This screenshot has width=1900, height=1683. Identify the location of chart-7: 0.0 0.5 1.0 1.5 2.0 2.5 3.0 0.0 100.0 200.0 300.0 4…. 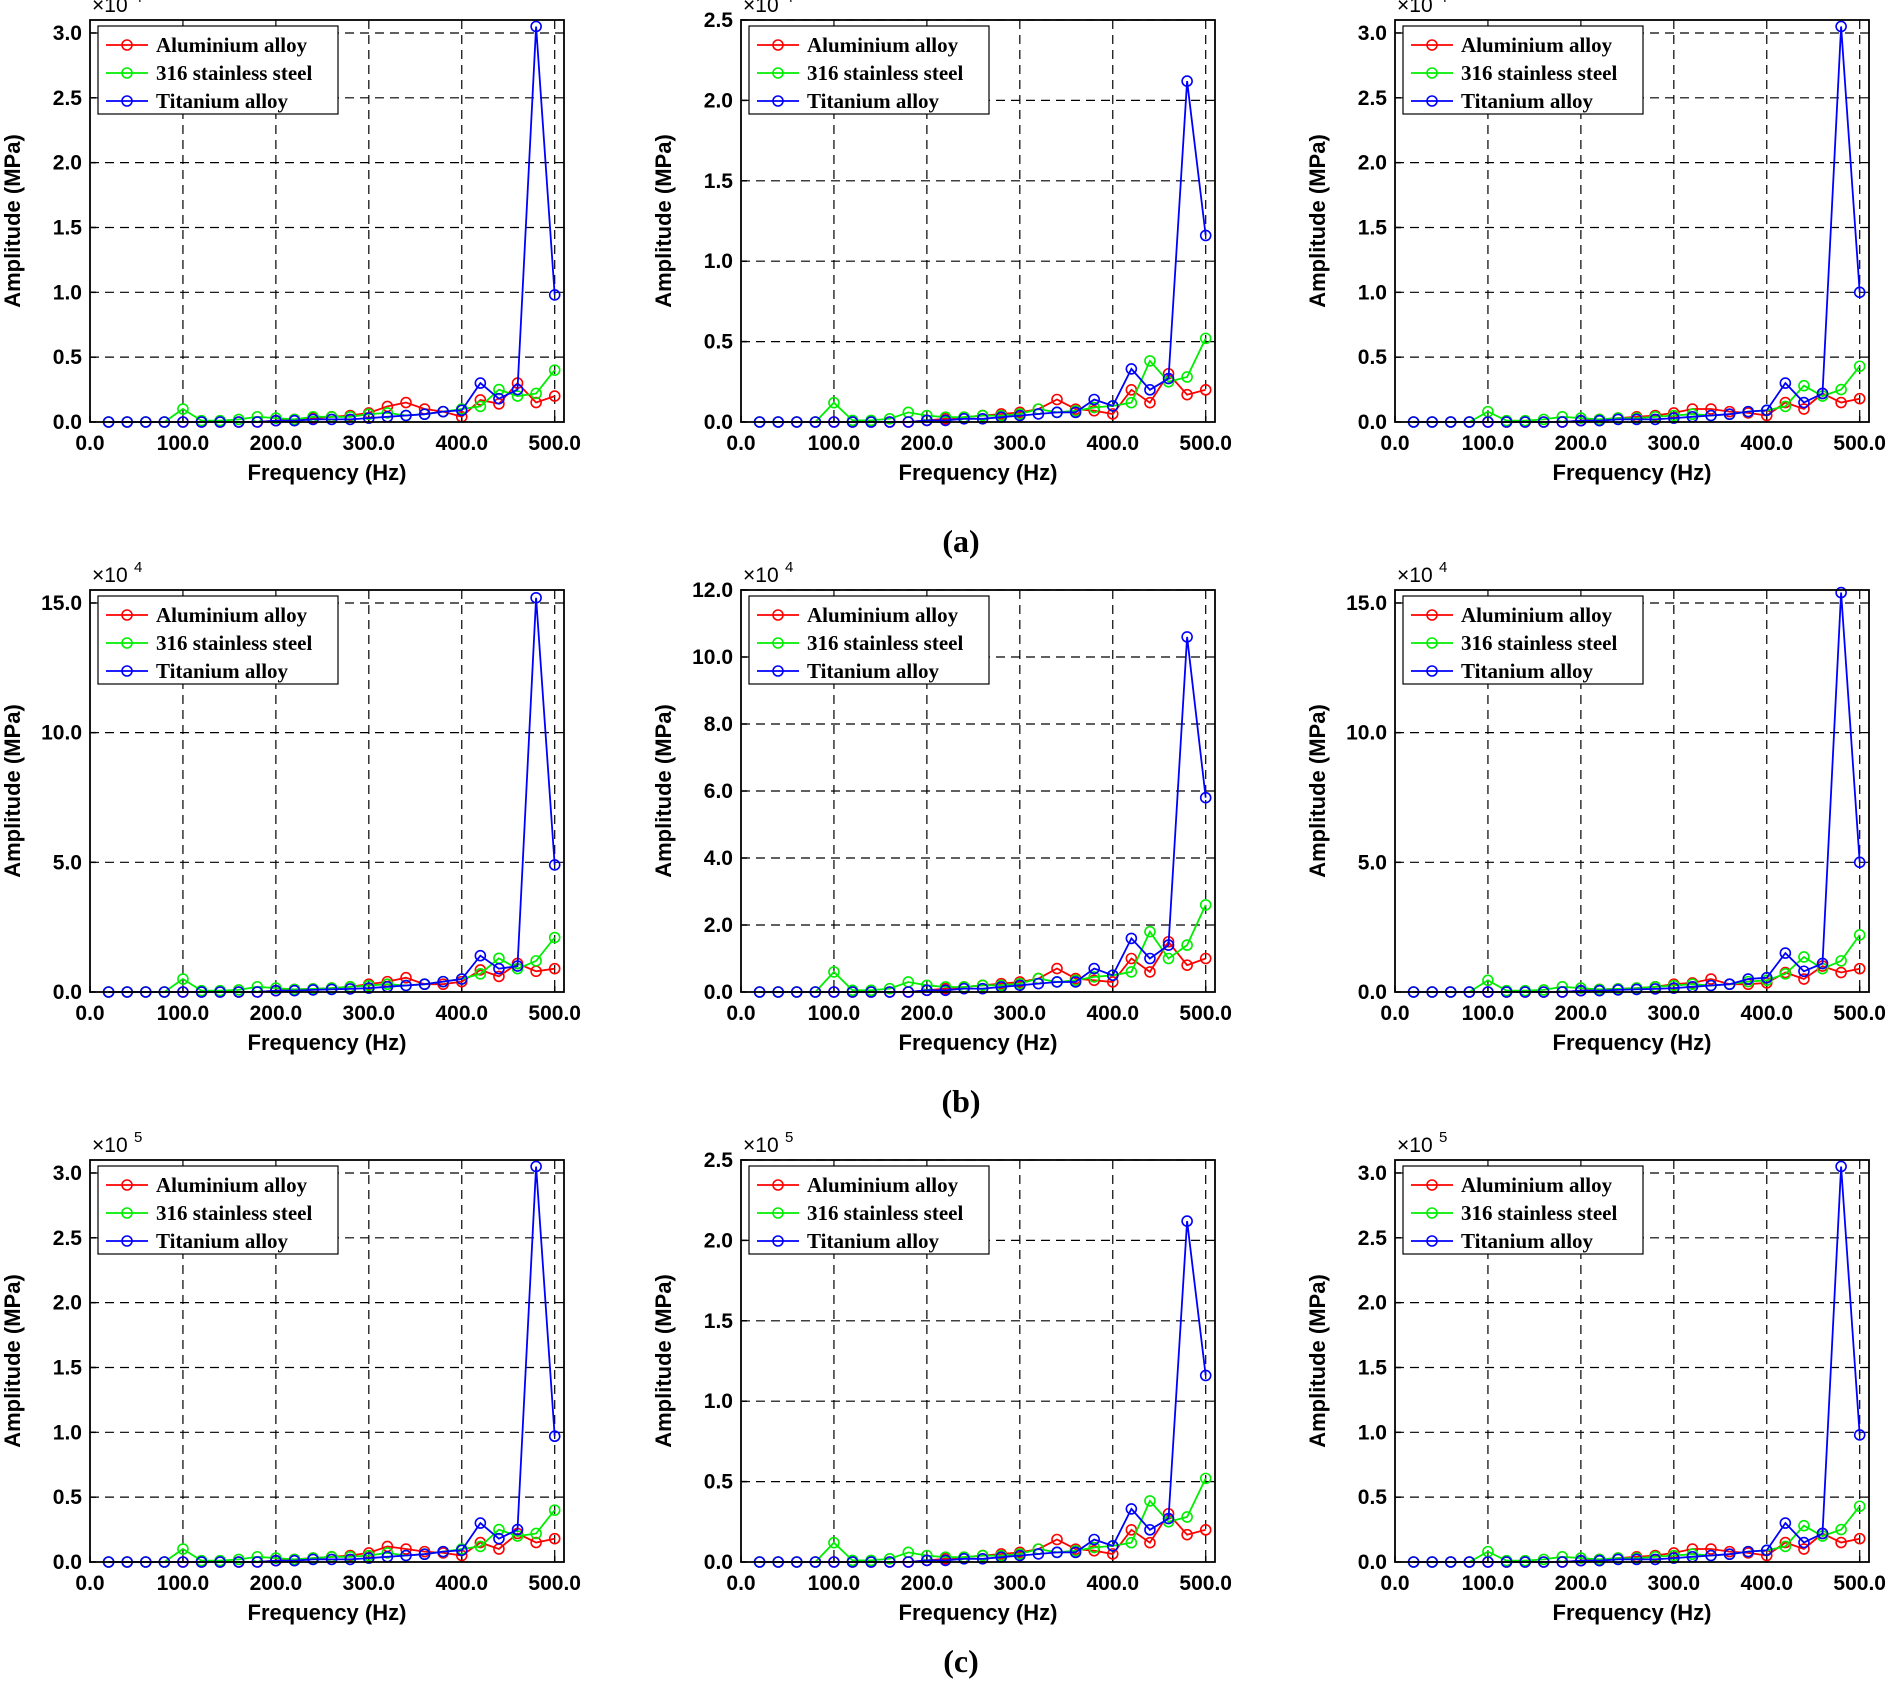
(290, 1377).